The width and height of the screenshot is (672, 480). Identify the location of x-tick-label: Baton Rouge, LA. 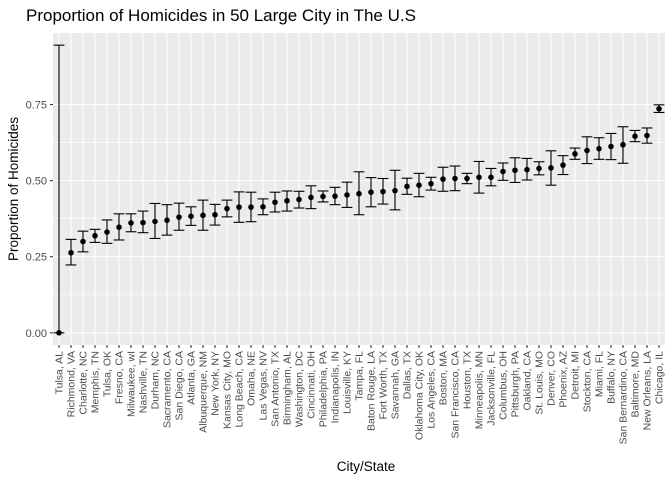
(372, 391).